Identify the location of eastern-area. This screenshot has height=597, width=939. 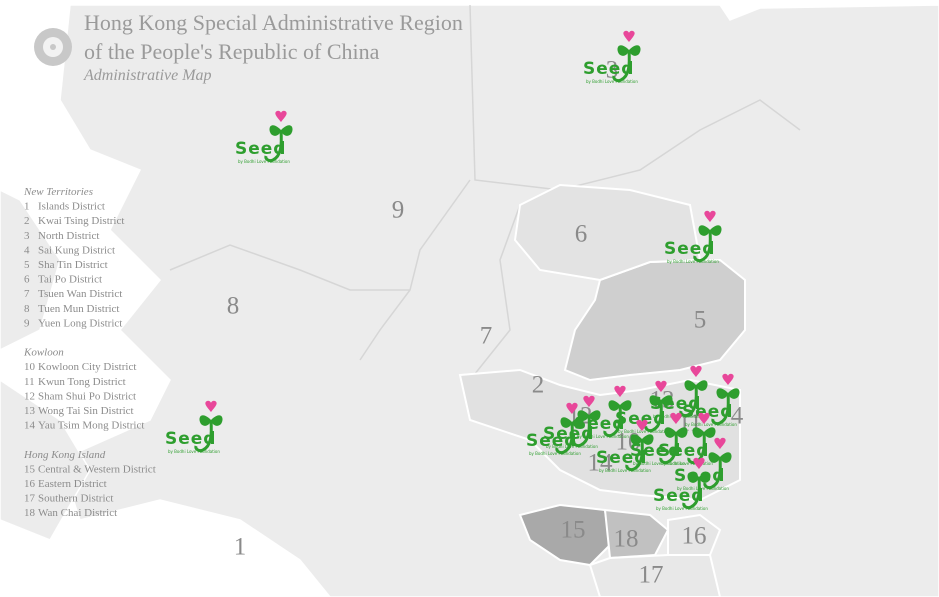
(694, 534).